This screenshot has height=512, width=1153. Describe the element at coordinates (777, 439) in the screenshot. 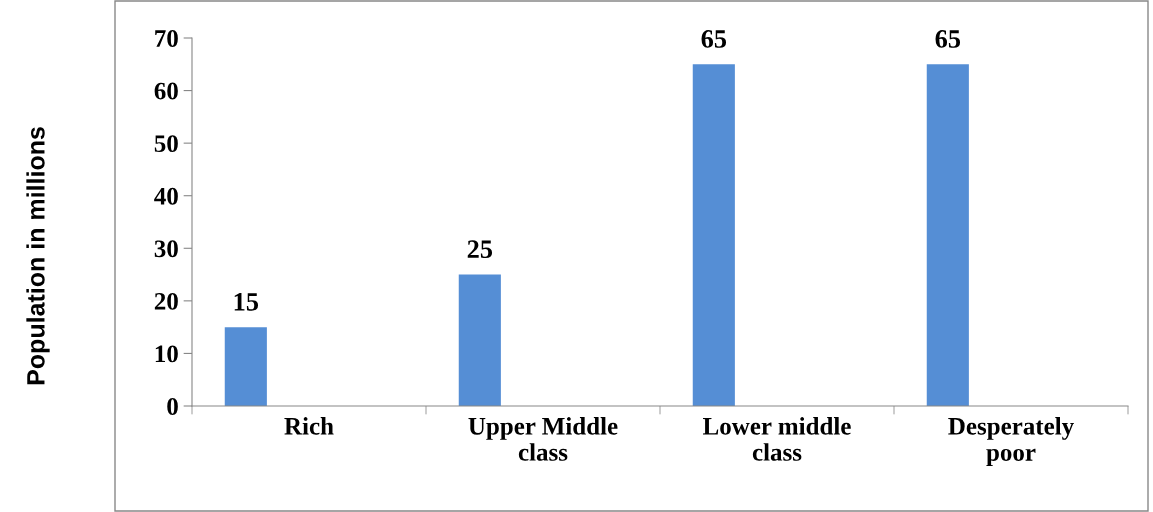

I see `x-tick-label: Lower middle class` at that location.